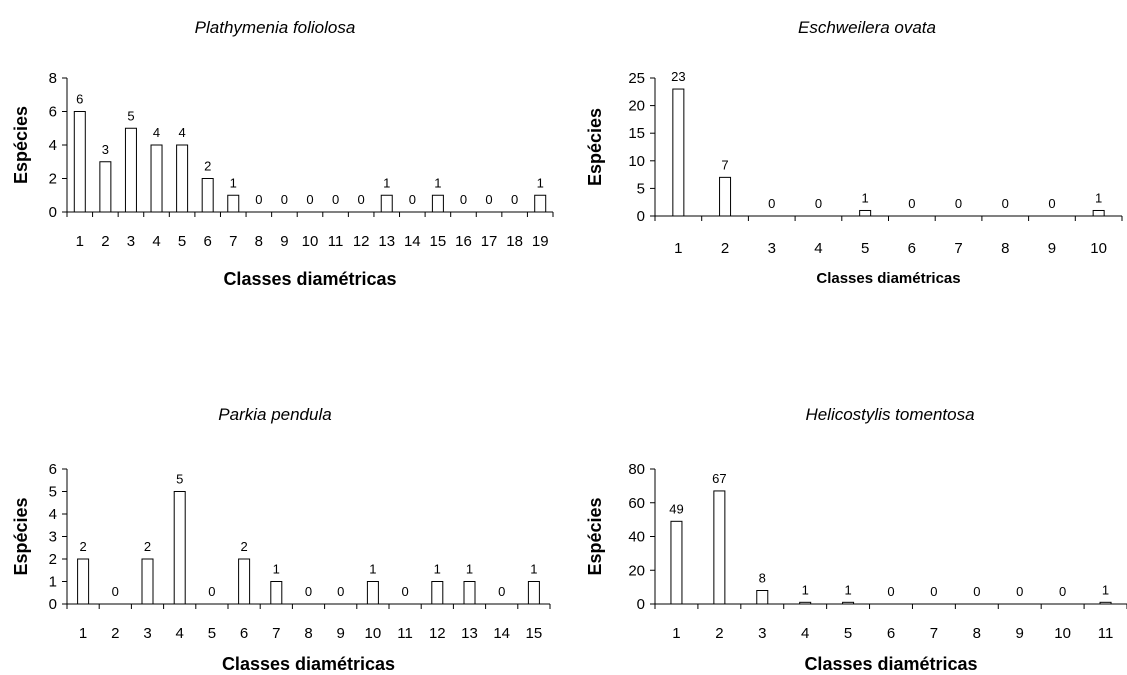 This screenshot has width=1127, height=675. What do you see at coordinates (244, 633) in the screenshot?
I see `x-tick-label: 6` at bounding box center [244, 633].